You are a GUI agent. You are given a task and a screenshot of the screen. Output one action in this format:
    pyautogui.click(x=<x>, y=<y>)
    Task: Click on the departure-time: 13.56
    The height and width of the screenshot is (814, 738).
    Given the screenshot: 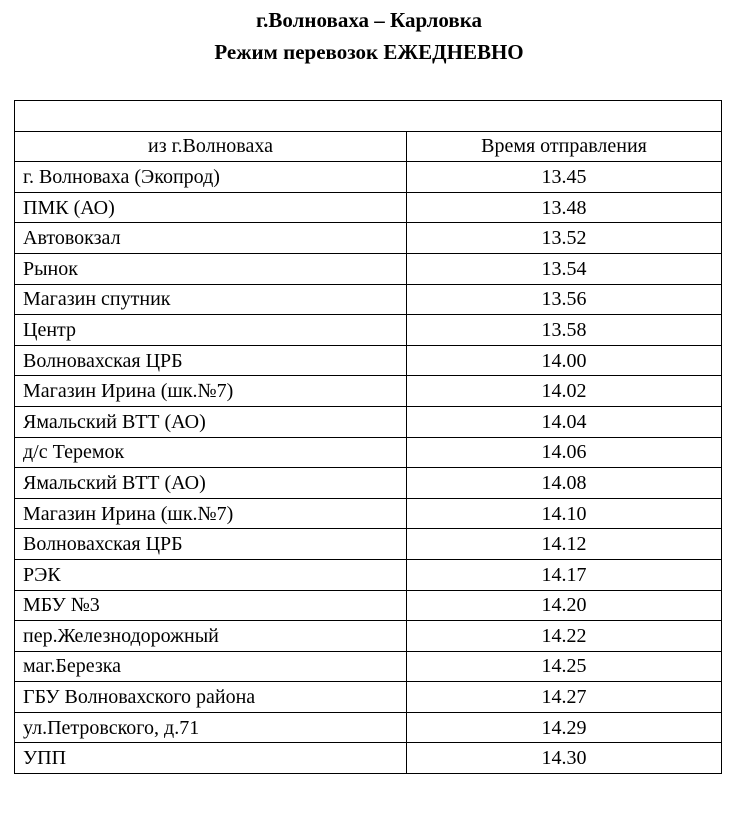 What is the action you would take?
    pyautogui.click(x=564, y=299)
    